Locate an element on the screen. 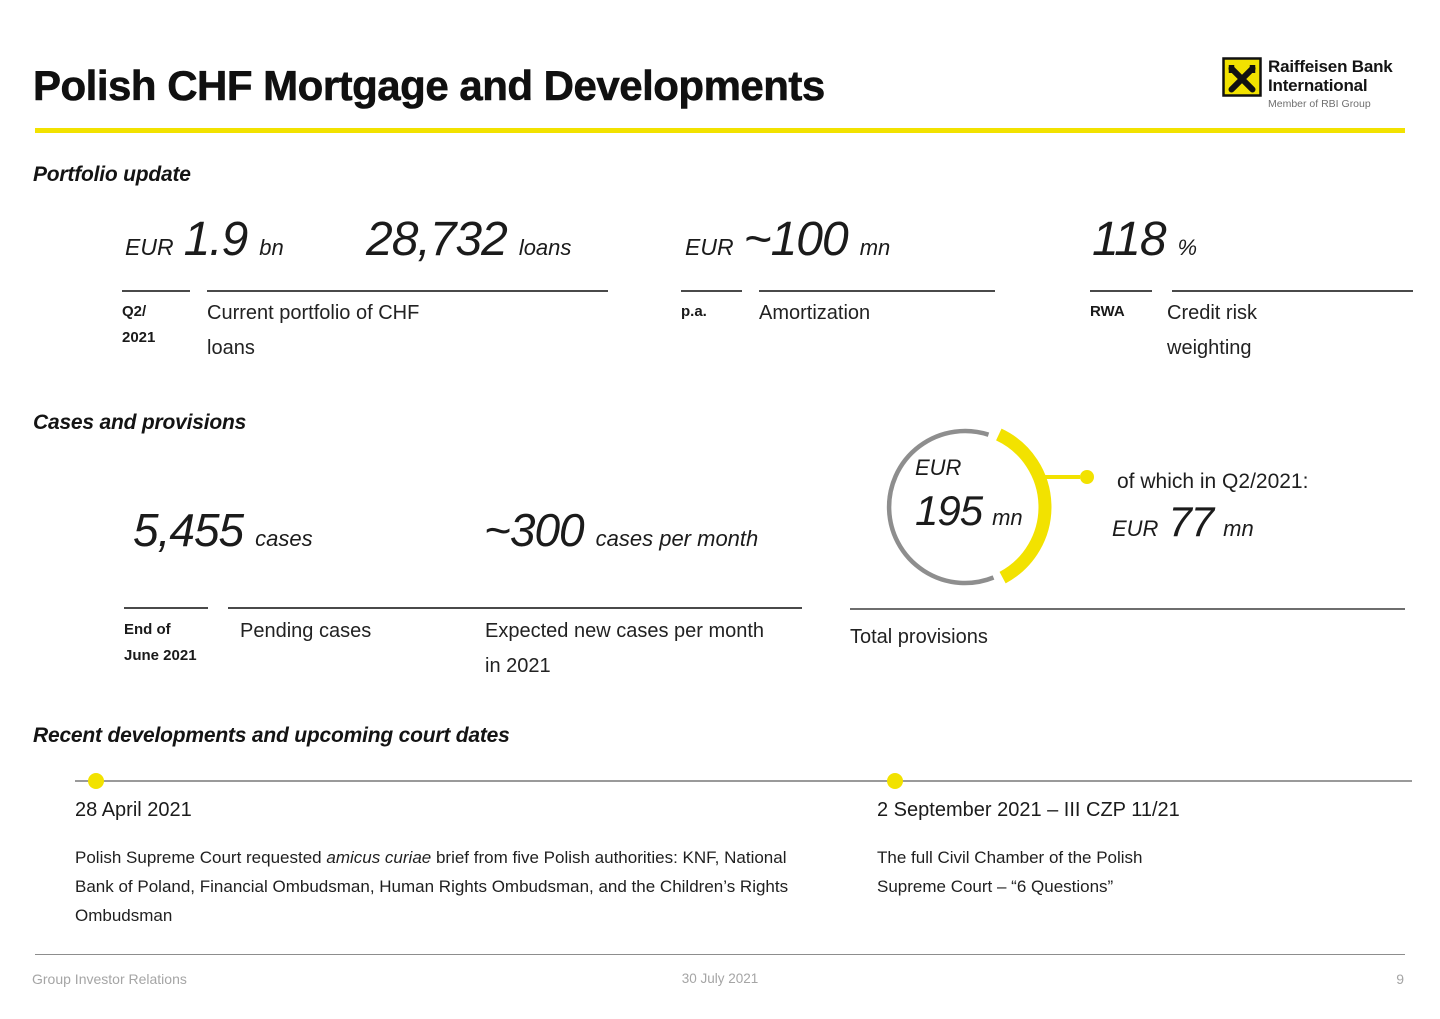  section-heading-cases-provisions: Cases and provisions is located at coordinates (140, 422).